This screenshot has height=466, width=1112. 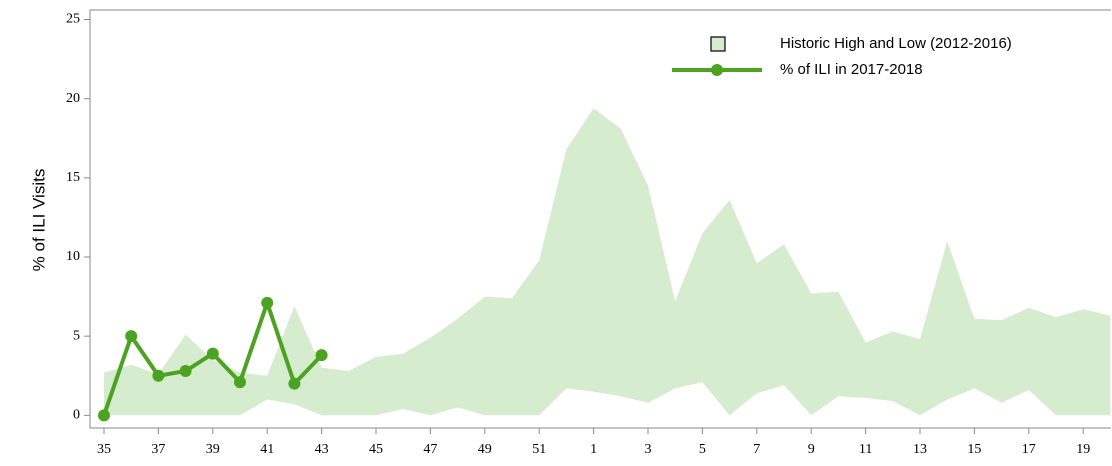 I want to click on x-tick-label: 41, so click(x=267, y=449).